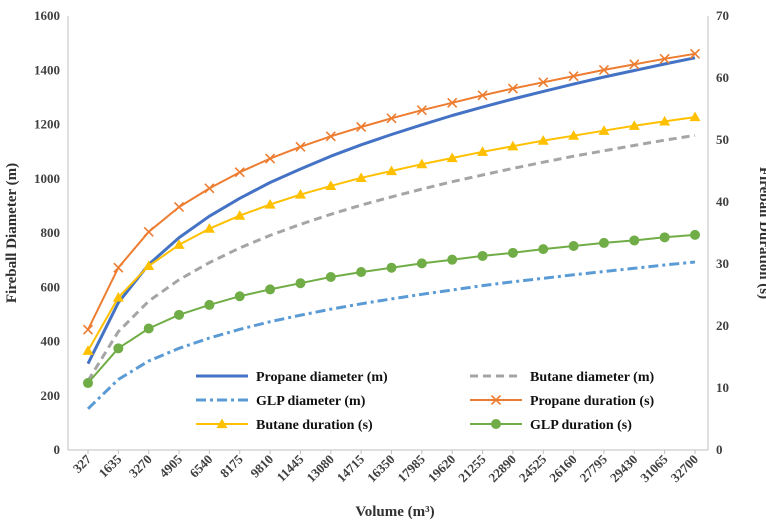  Describe the element at coordinates (12, 233) in the screenshot. I see `y-axis-title: Fireball Diameter (m)` at that location.